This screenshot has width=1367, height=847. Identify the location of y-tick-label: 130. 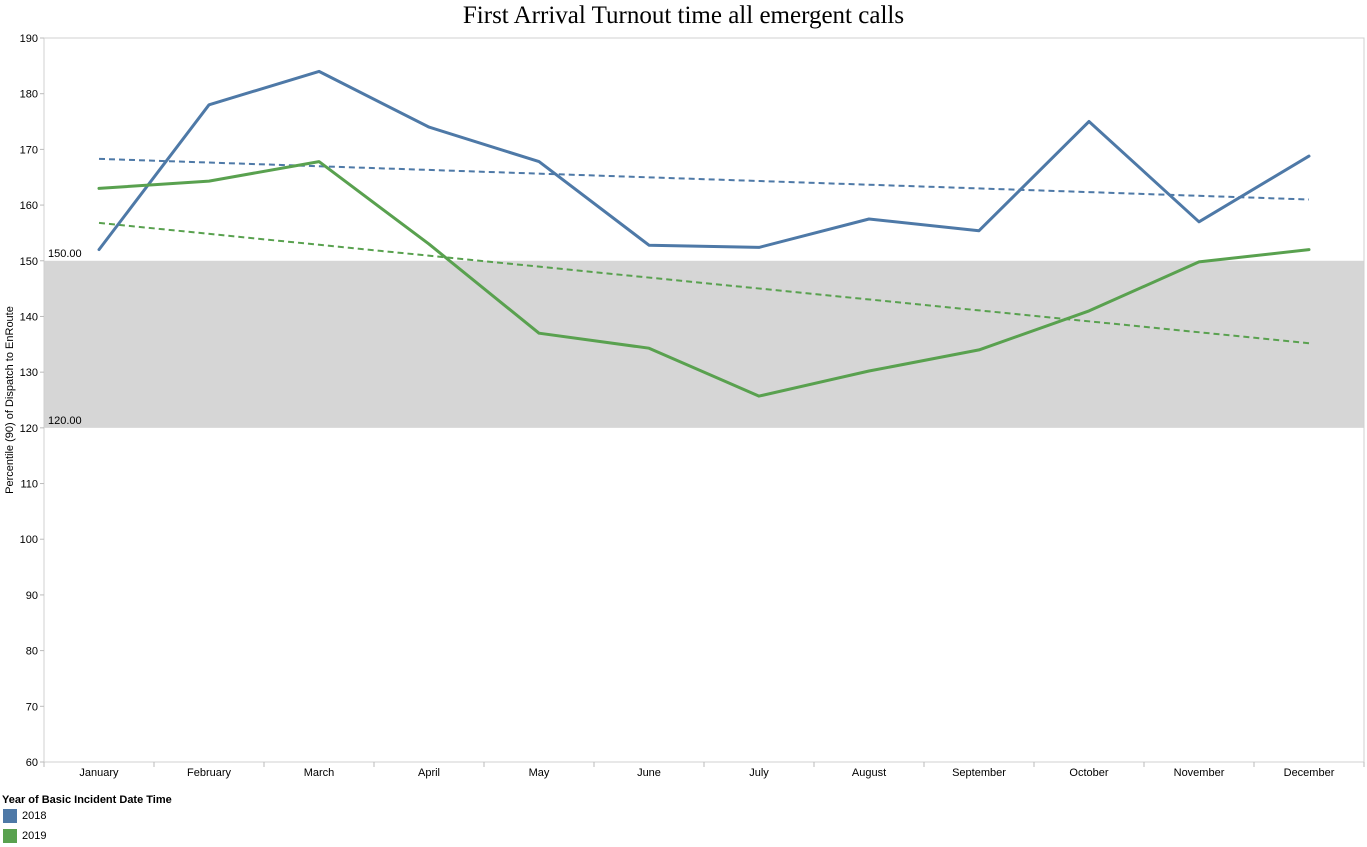
(29, 373).